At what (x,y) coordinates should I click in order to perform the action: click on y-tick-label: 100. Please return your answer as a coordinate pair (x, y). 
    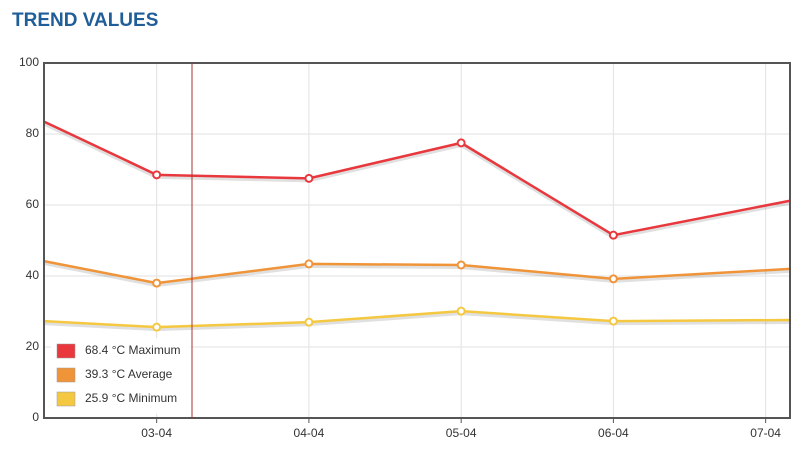
    Looking at the image, I should click on (29, 62).